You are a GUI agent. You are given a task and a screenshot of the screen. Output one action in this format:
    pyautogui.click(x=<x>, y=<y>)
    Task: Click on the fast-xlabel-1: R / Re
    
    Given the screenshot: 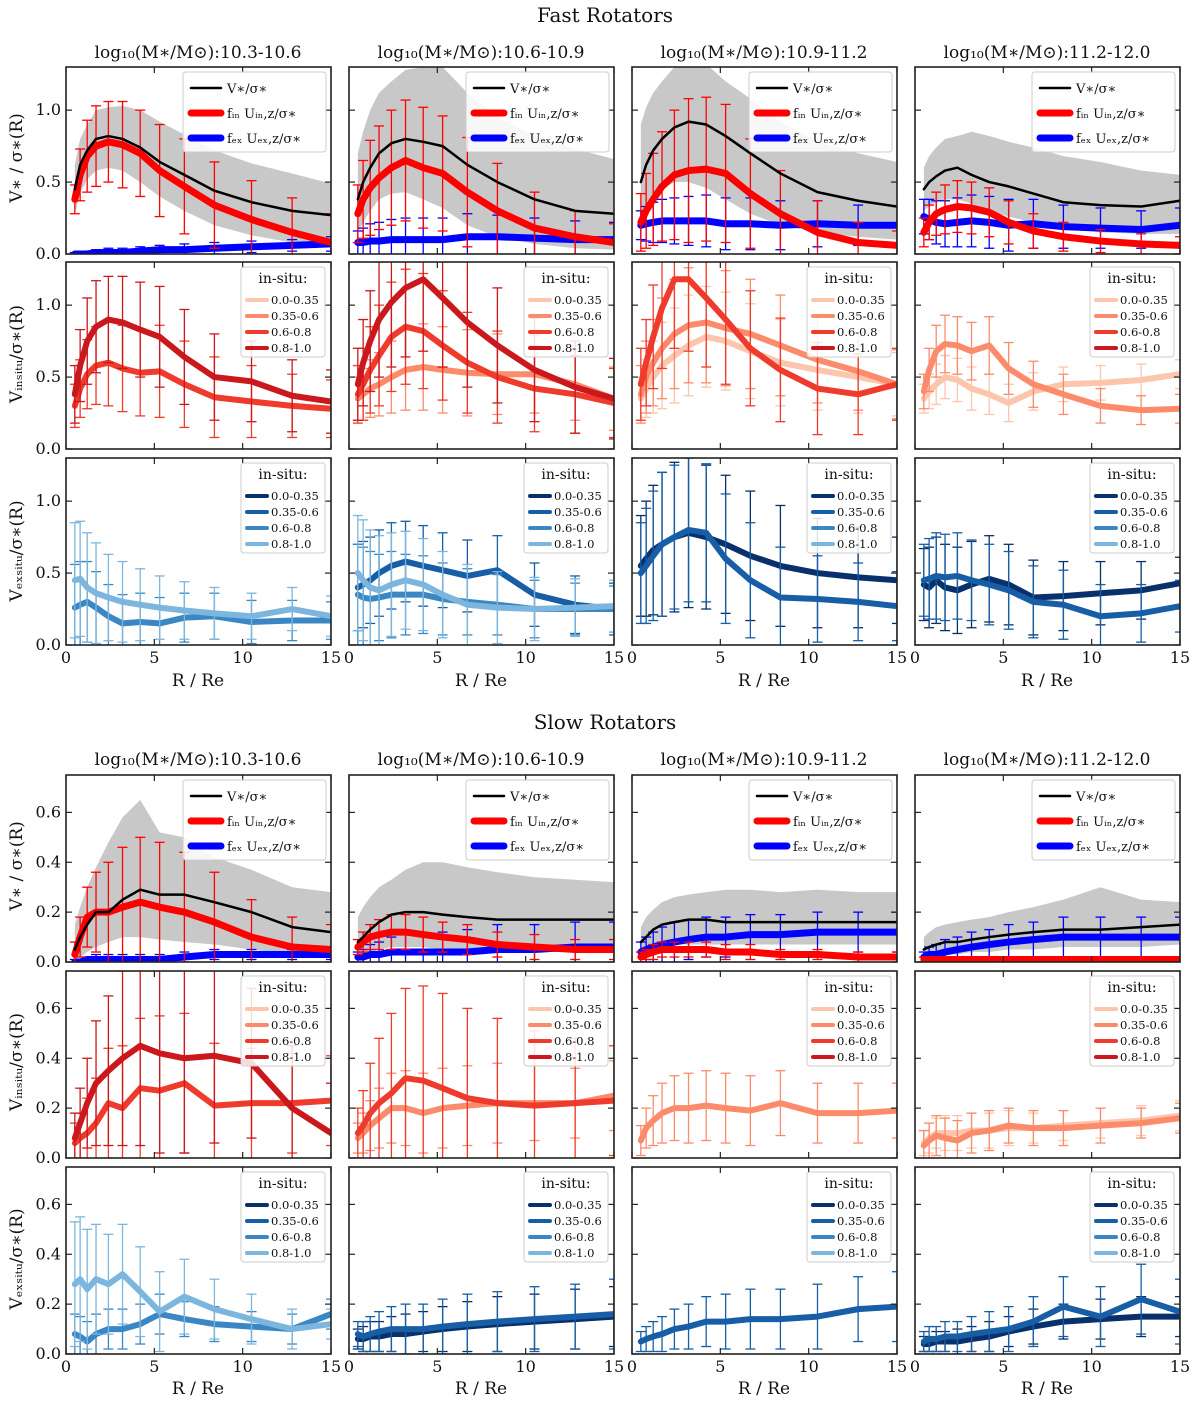 What is the action you would take?
    pyautogui.click(x=198, y=681)
    